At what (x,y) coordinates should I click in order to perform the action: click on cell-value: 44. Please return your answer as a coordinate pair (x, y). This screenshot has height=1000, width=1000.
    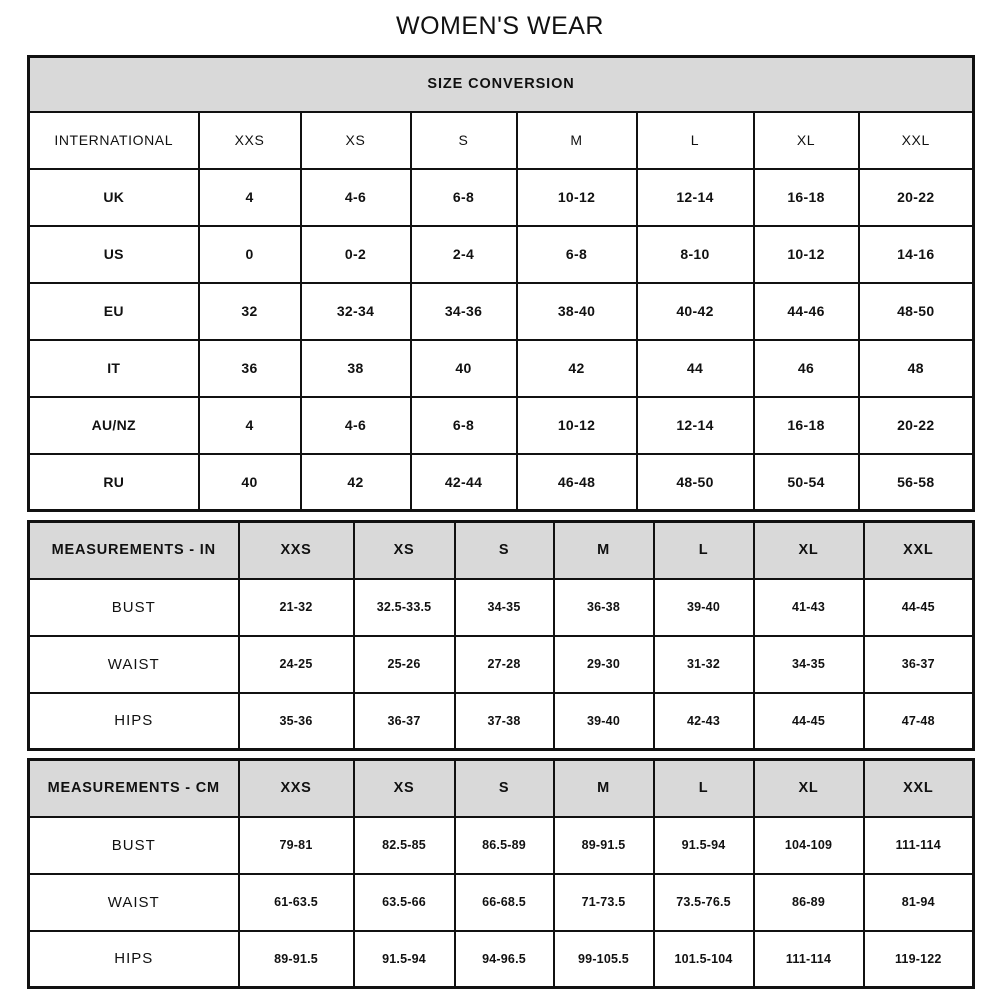
    Looking at the image, I should click on (695, 368).